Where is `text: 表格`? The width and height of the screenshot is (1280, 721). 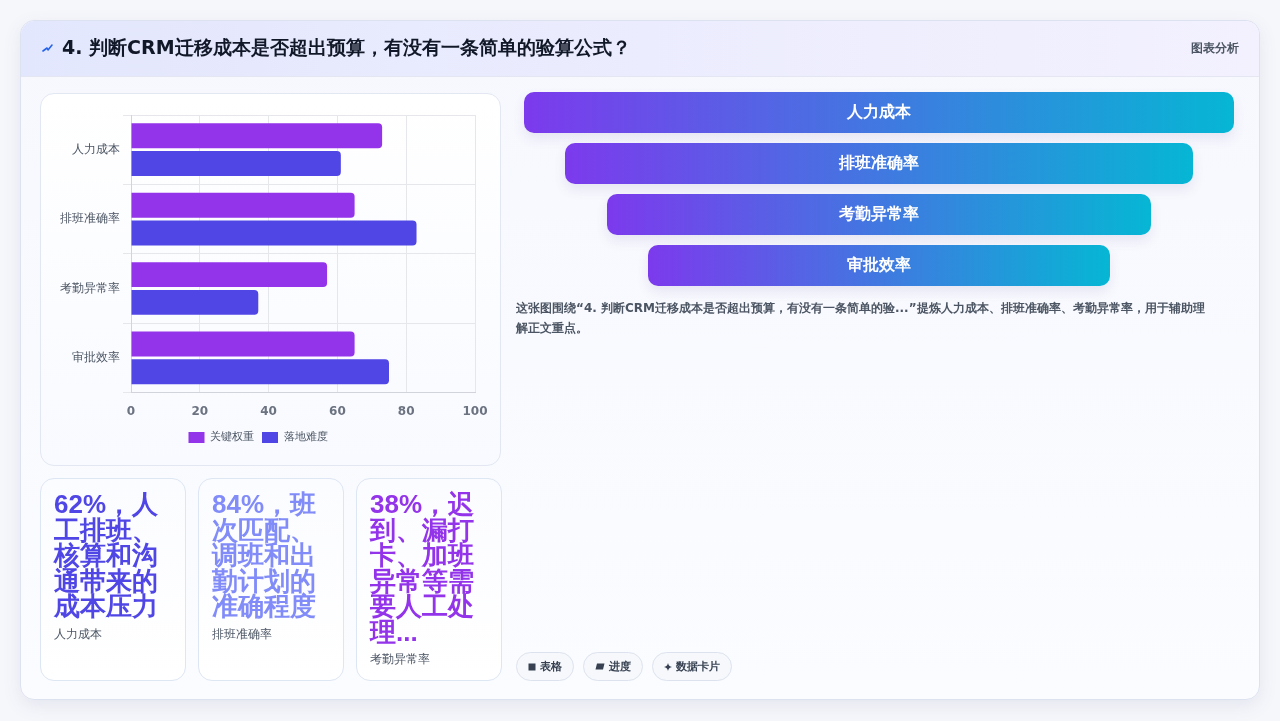
text: 表格 is located at coordinates (551, 666).